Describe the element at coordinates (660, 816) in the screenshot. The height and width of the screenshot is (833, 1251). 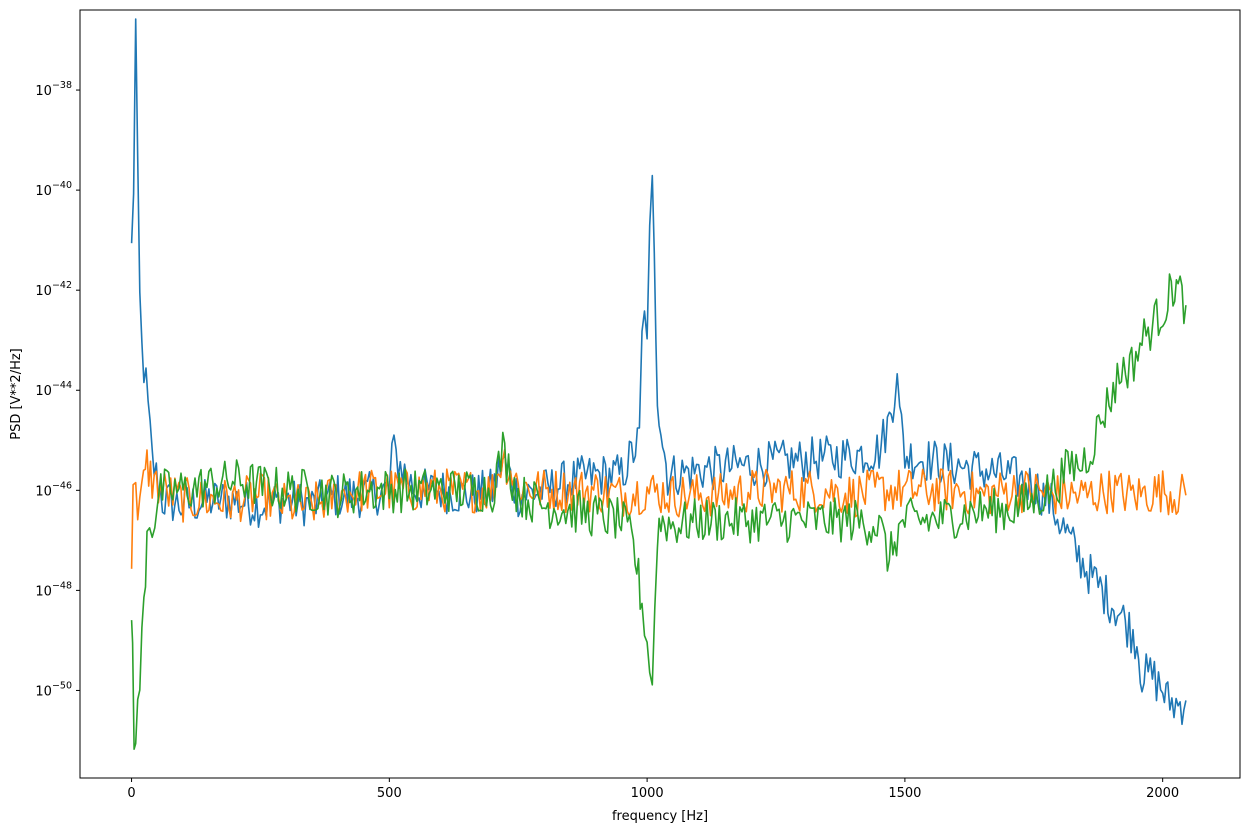
I see `x-axis-label: frequency [Hz]` at that location.